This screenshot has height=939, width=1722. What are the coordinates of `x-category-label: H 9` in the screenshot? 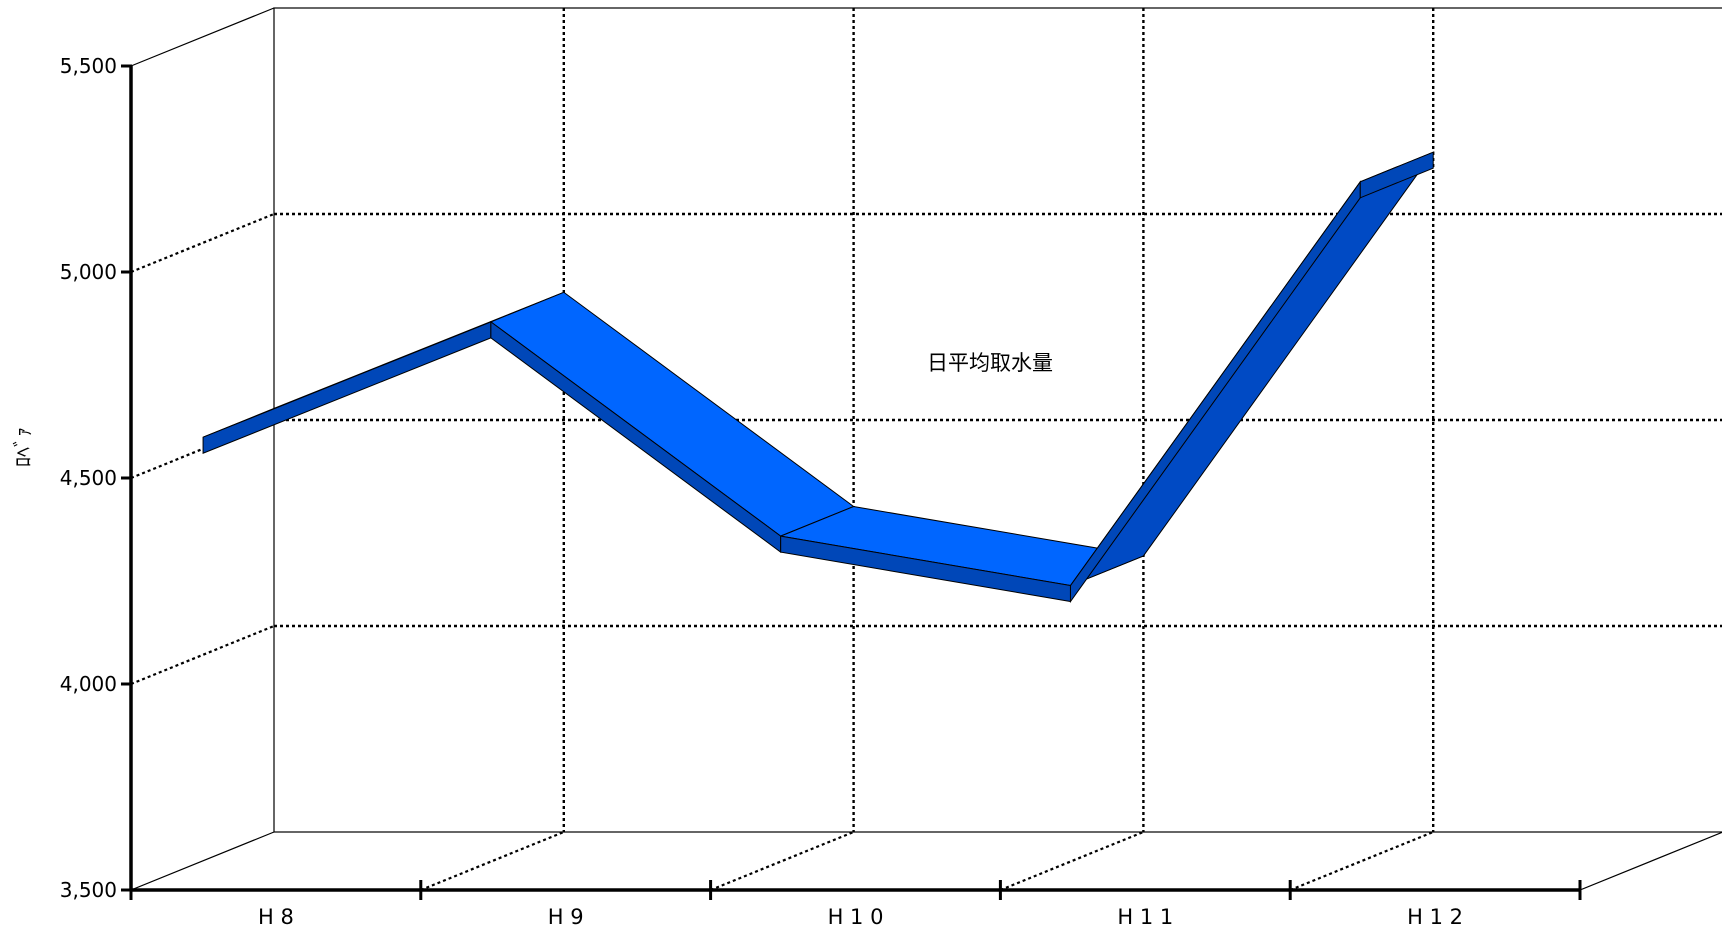 It's located at (566, 917).